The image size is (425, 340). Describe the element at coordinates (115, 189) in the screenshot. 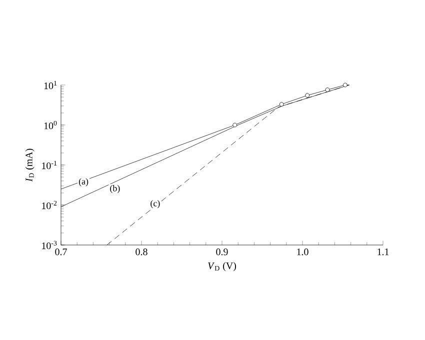

I see `annotation: (b)` at that location.